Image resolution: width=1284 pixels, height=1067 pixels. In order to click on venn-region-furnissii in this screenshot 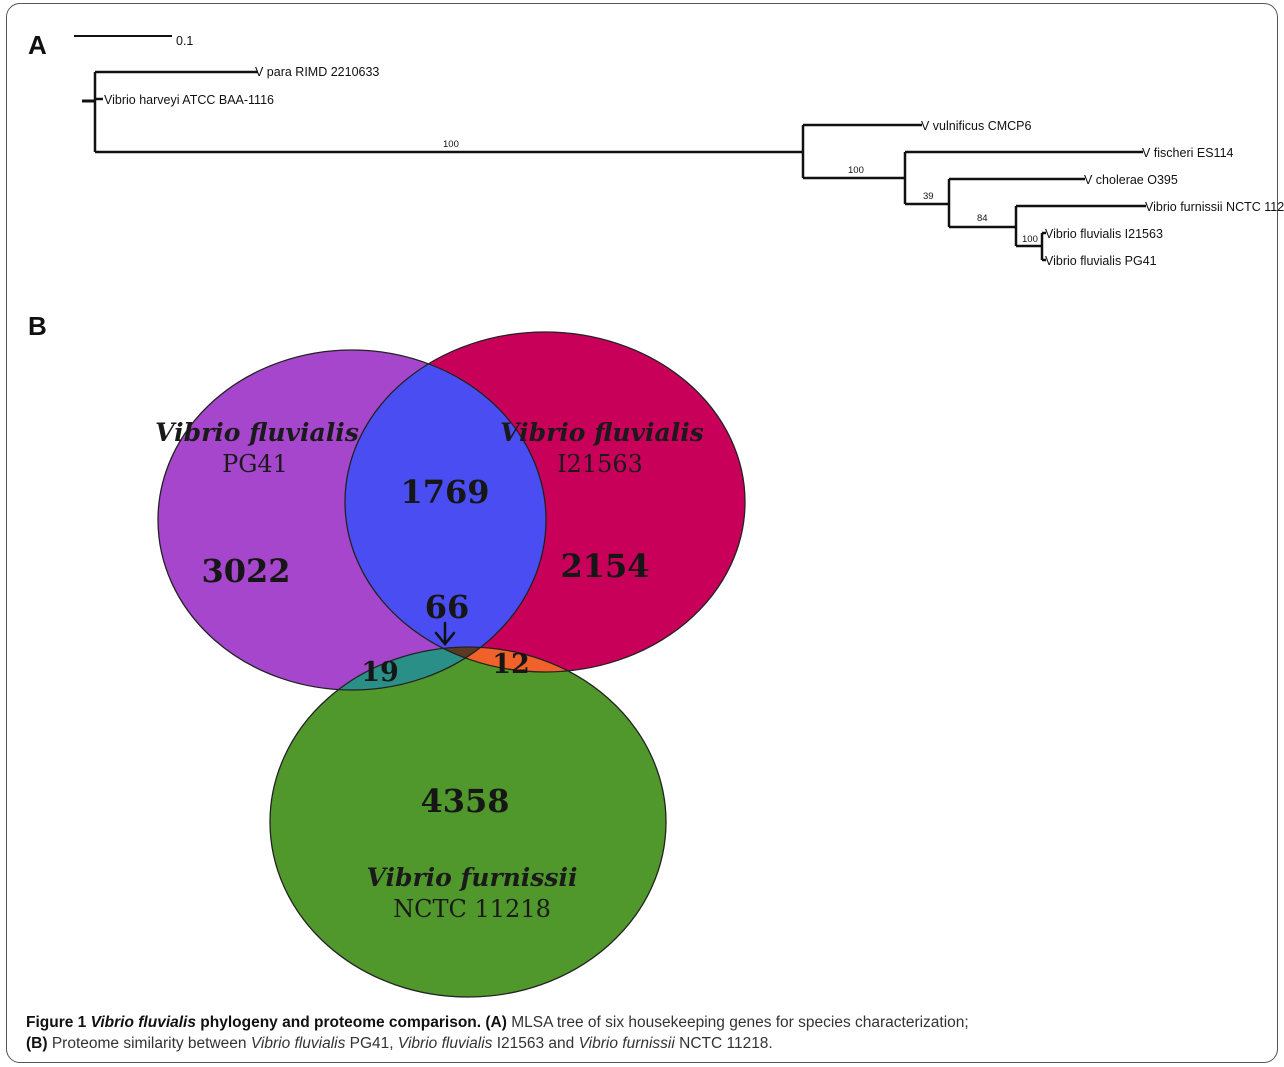, I will do `click(468, 822)`.